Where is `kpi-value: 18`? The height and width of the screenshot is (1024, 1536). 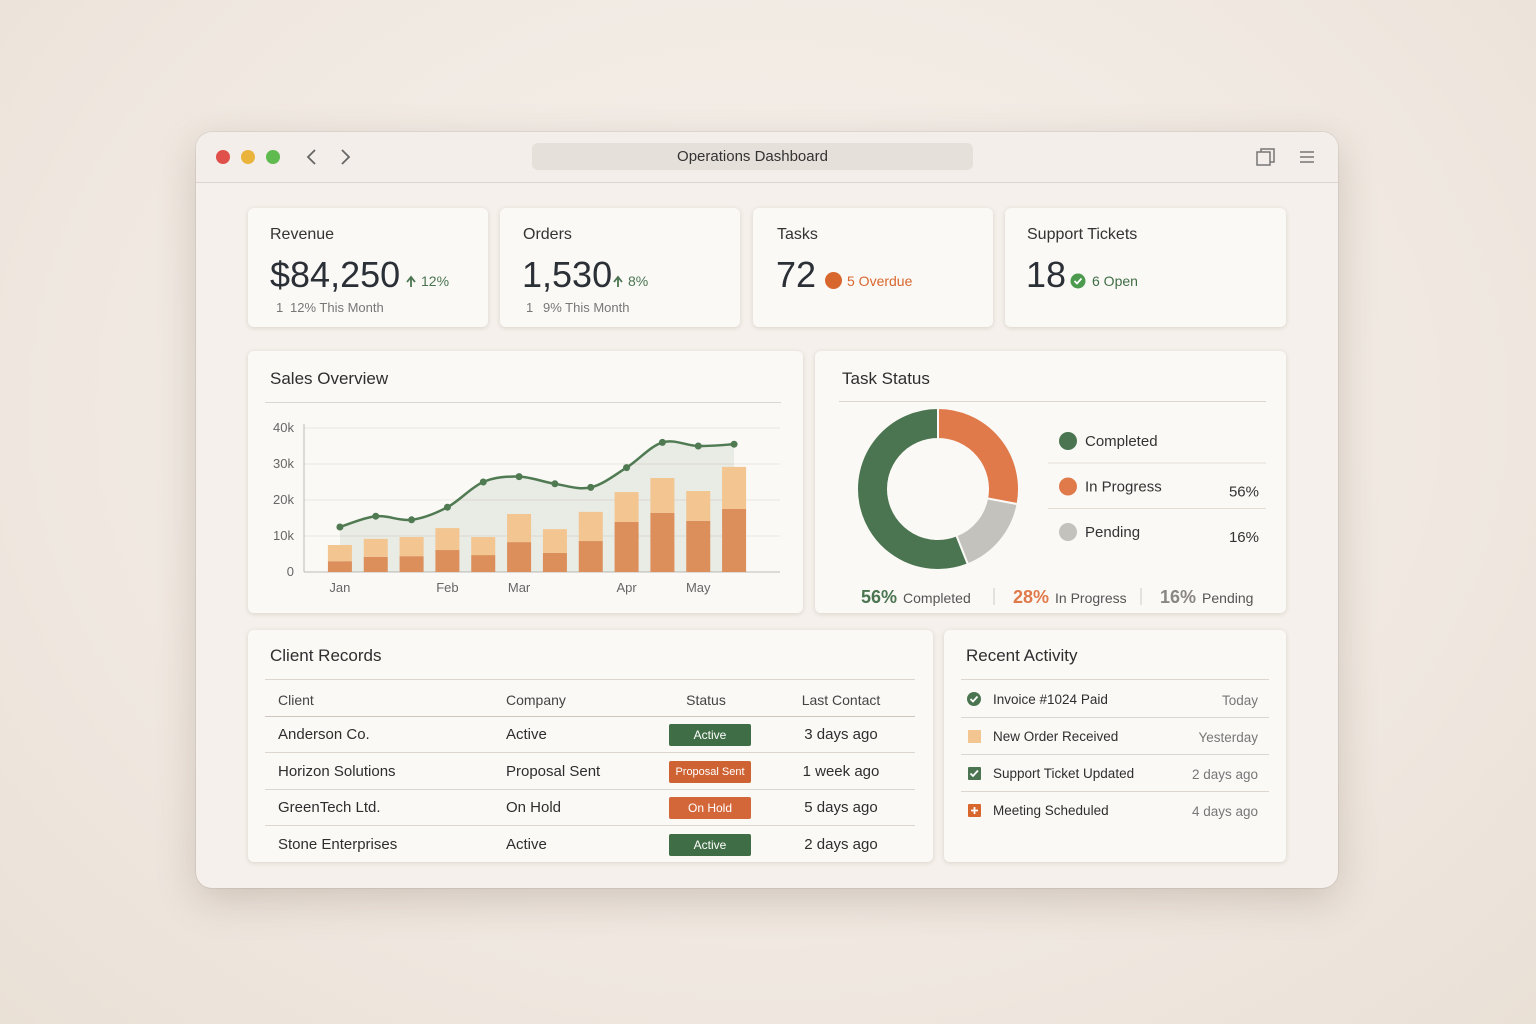 kpi-value: 18 is located at coordinates (1046, 274).